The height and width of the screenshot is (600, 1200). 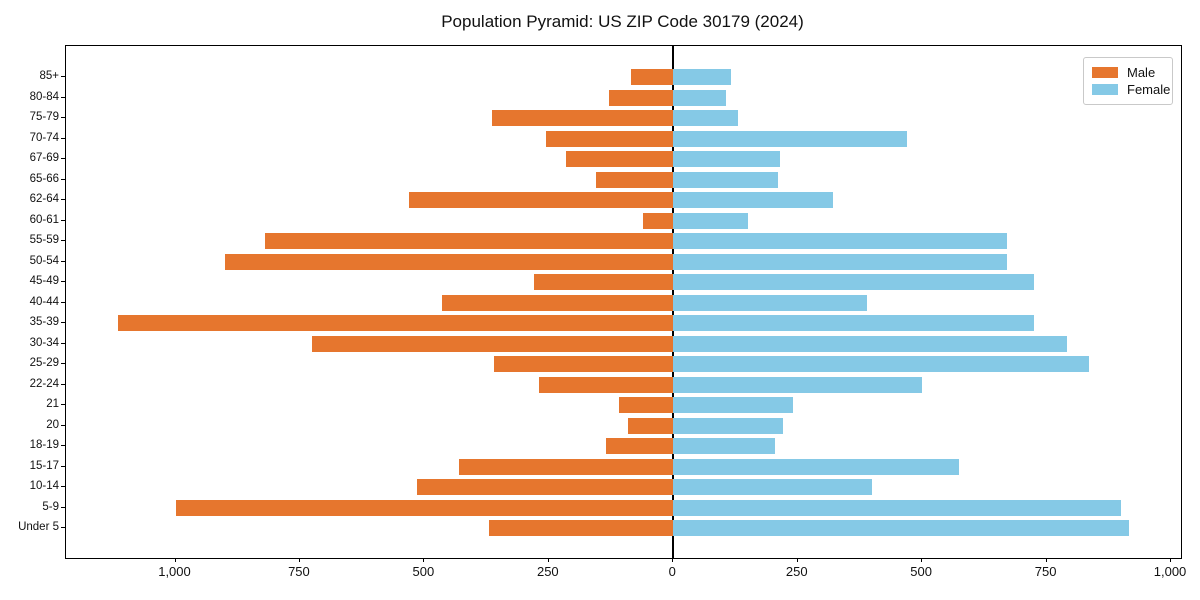 What do you see at coordinates (44, 137) in the screenshot?
I see `y-tick-label: 70-74` at bounding box center [44, 137].